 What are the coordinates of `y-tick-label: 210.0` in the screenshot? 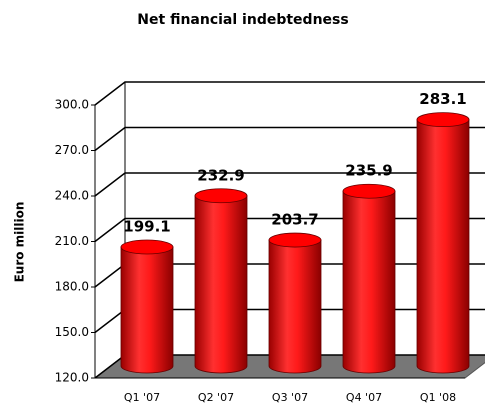 It's located at (72, 241).